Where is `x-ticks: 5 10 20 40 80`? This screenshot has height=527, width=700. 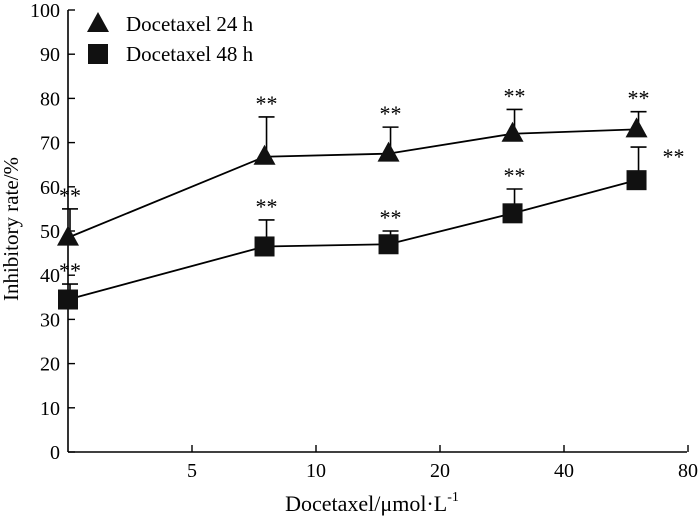
x-ticks: 5 10 20 40 80 is located at coordinates (442, 463).